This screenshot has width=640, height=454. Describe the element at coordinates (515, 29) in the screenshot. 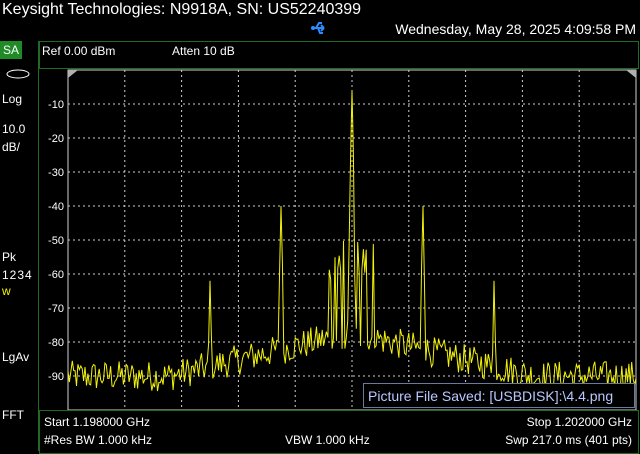

I see `datetime: Wednesday, May 28, 2025 4:09:58 PM` at that location.